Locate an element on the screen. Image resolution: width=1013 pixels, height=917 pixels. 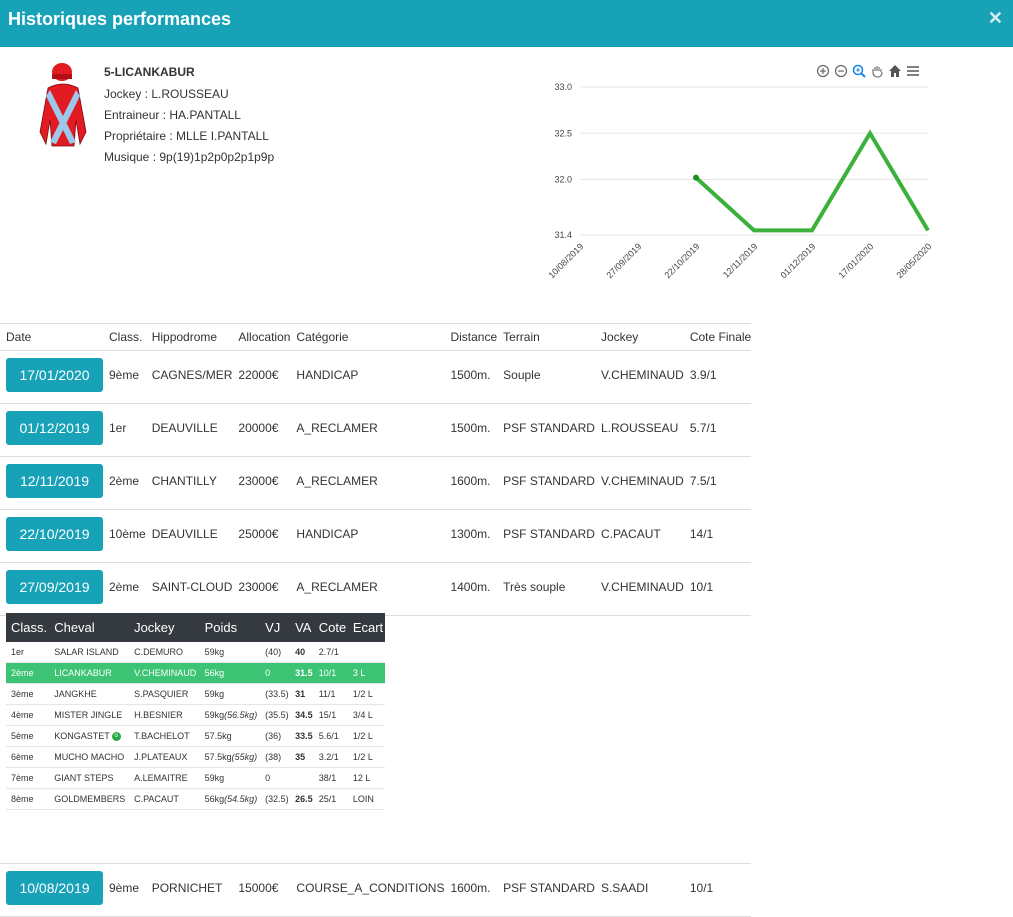
race-cell: 7ème is located at coordinates (22, 778).